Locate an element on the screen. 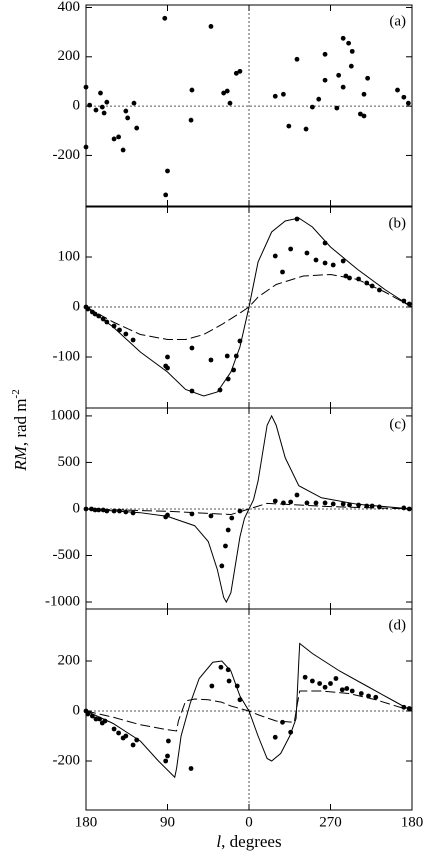  y-tick-label: -500 is located at coordinates (67, 555).